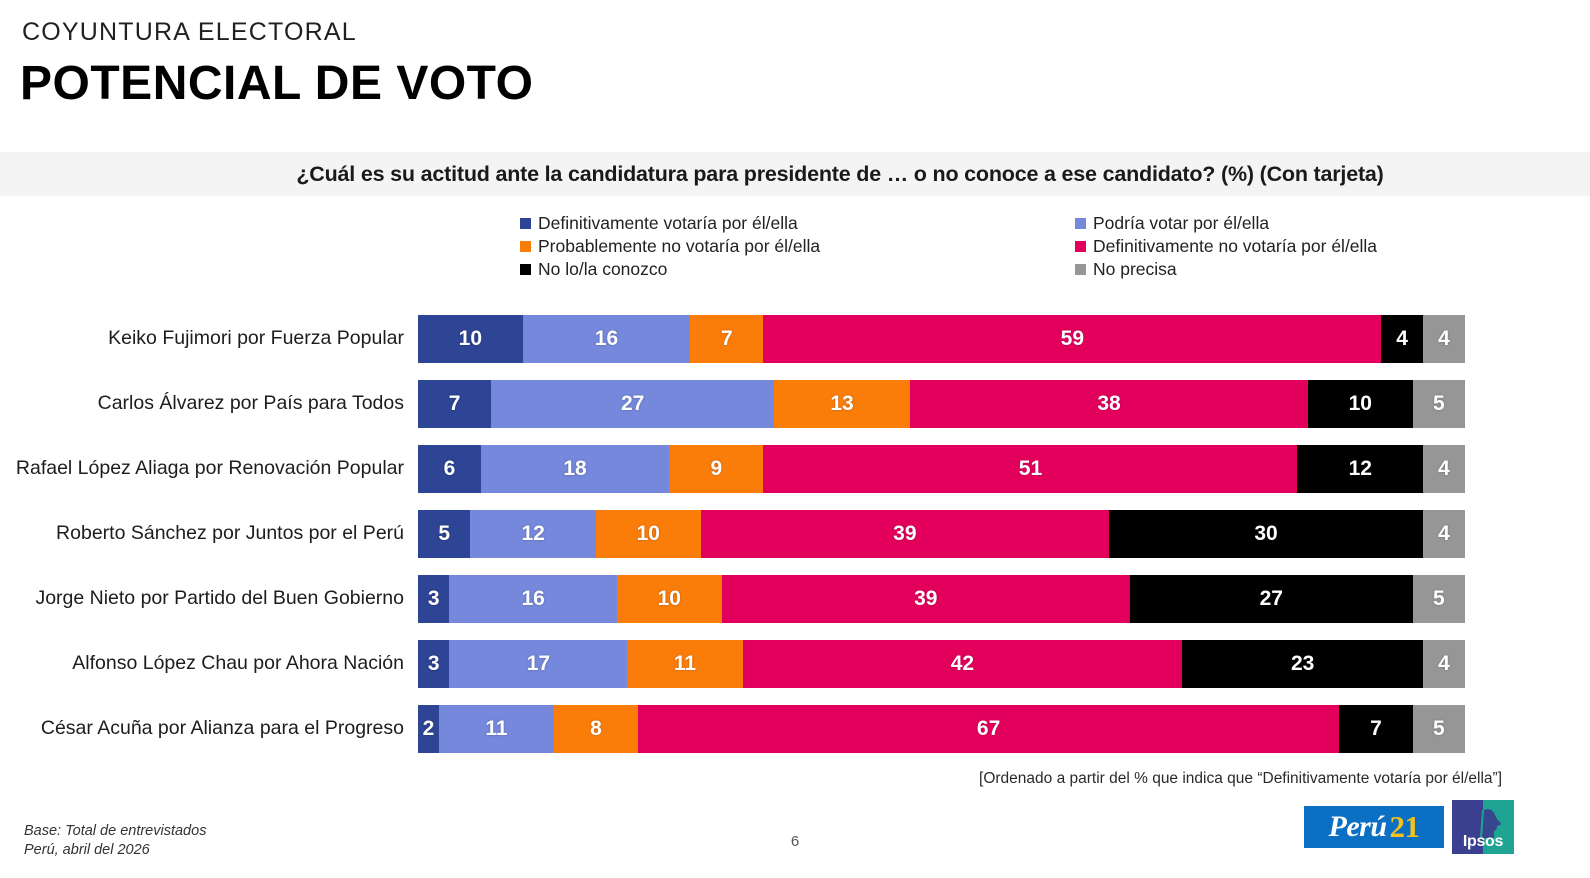  I want to click on bar-segment: 38, so click(1109, 403).